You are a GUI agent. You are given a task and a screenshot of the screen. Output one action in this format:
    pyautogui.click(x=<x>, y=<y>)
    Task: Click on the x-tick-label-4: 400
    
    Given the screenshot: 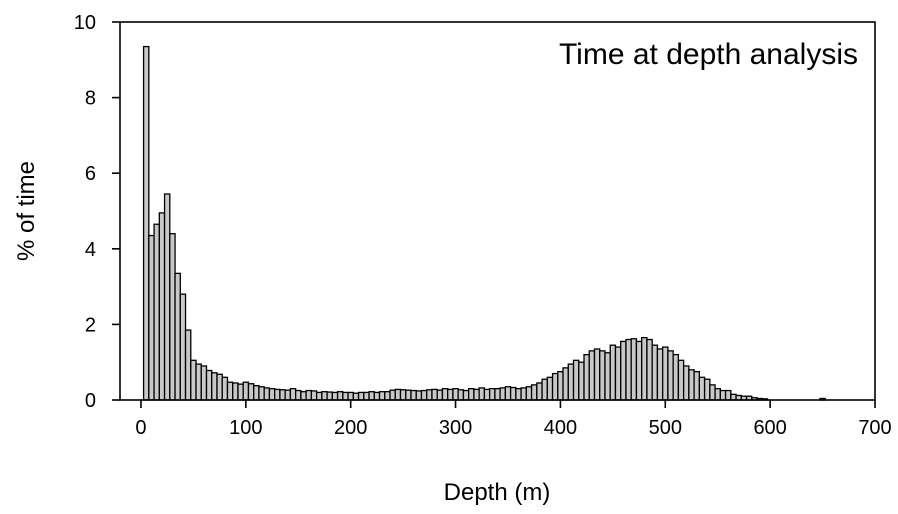 What is the action you would take?
    pyautogui.click(x=560, y=428)
    